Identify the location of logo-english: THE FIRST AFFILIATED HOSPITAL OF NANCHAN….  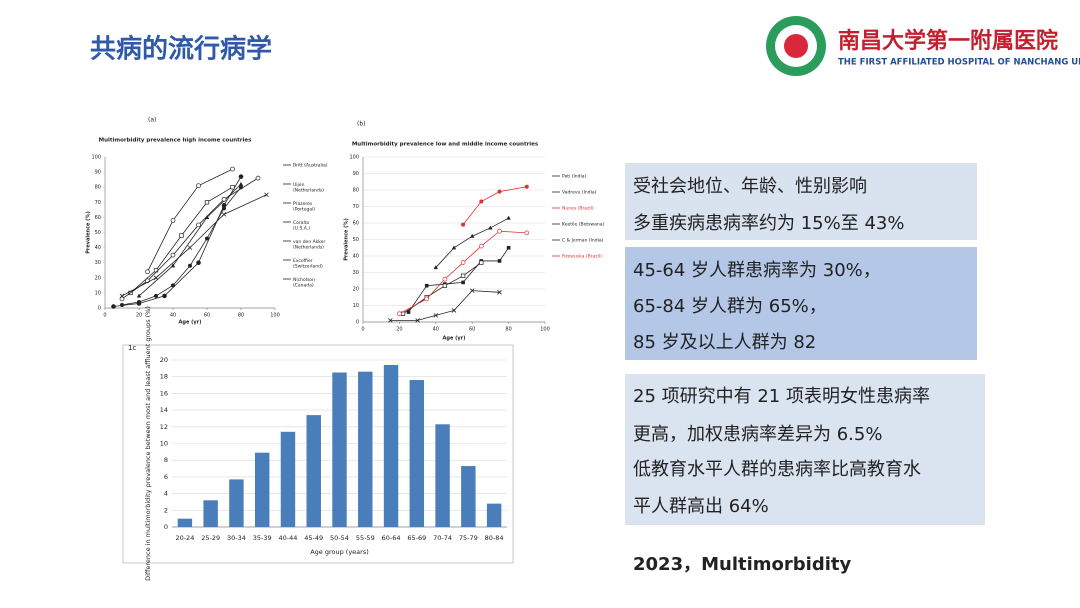
(959, 63).